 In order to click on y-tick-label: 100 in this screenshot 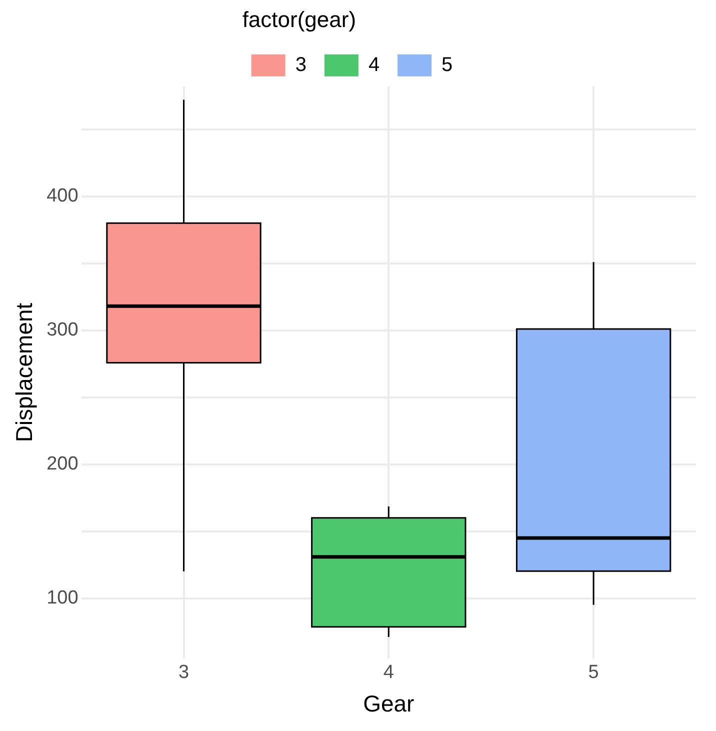, I will do `click(62, 598)`.